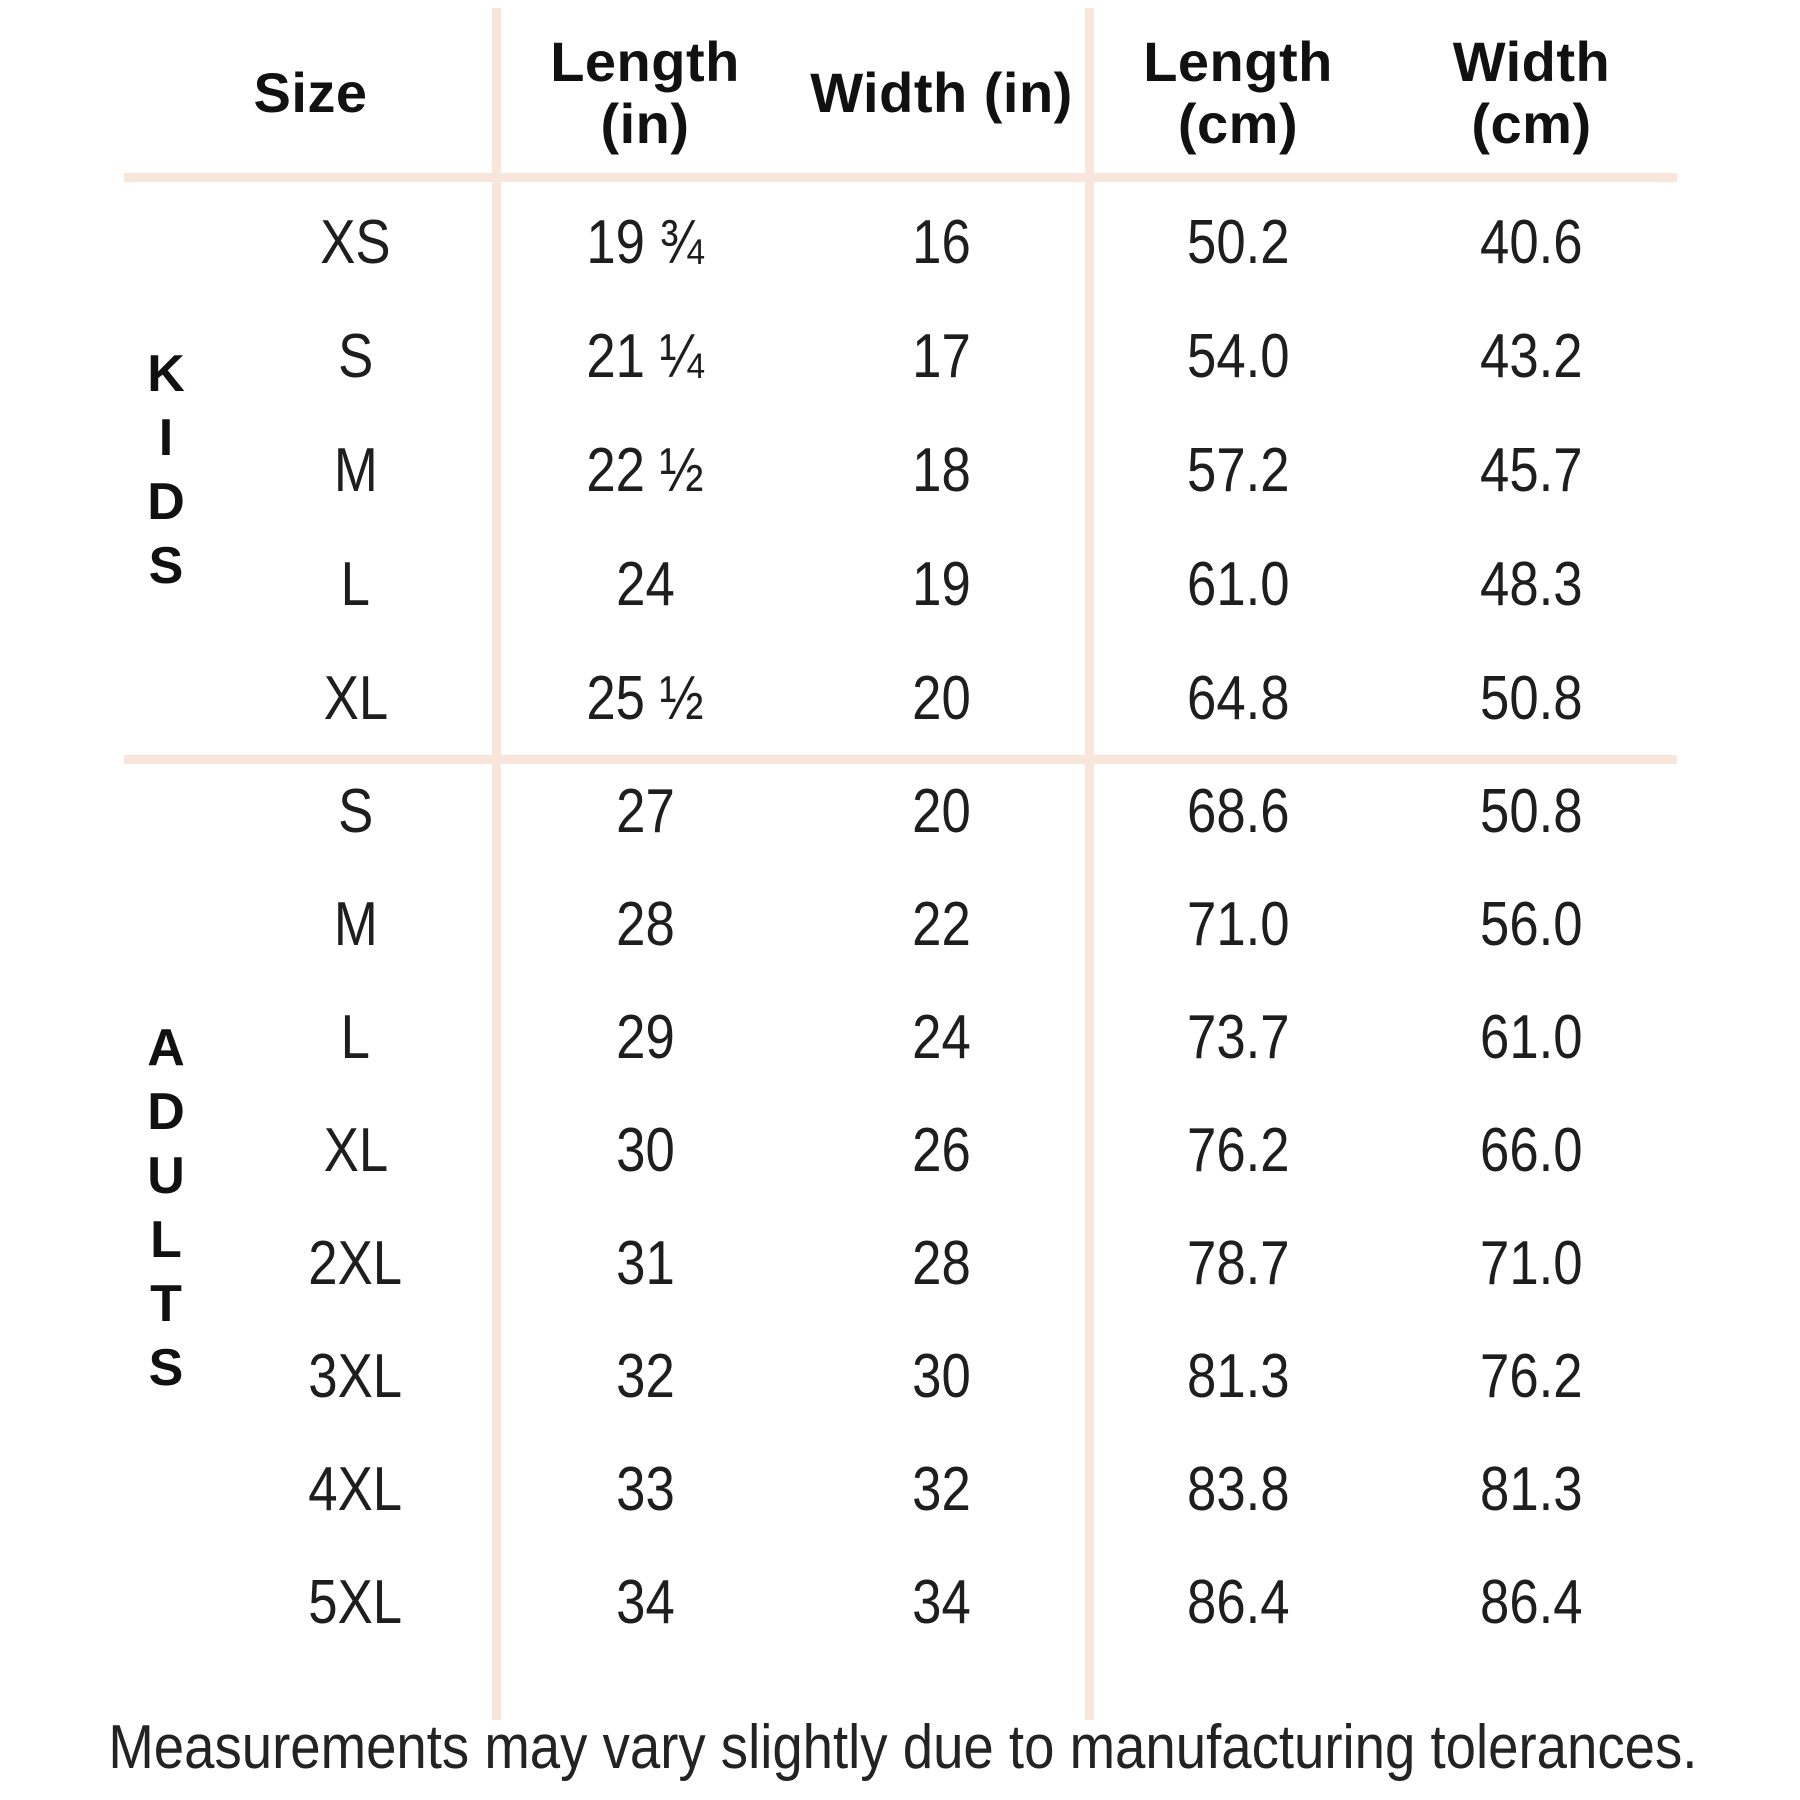  Describe the element at coordinates (1531, 1263) in the screenshot. I see `width-cm-cell: 71.0` at that location.